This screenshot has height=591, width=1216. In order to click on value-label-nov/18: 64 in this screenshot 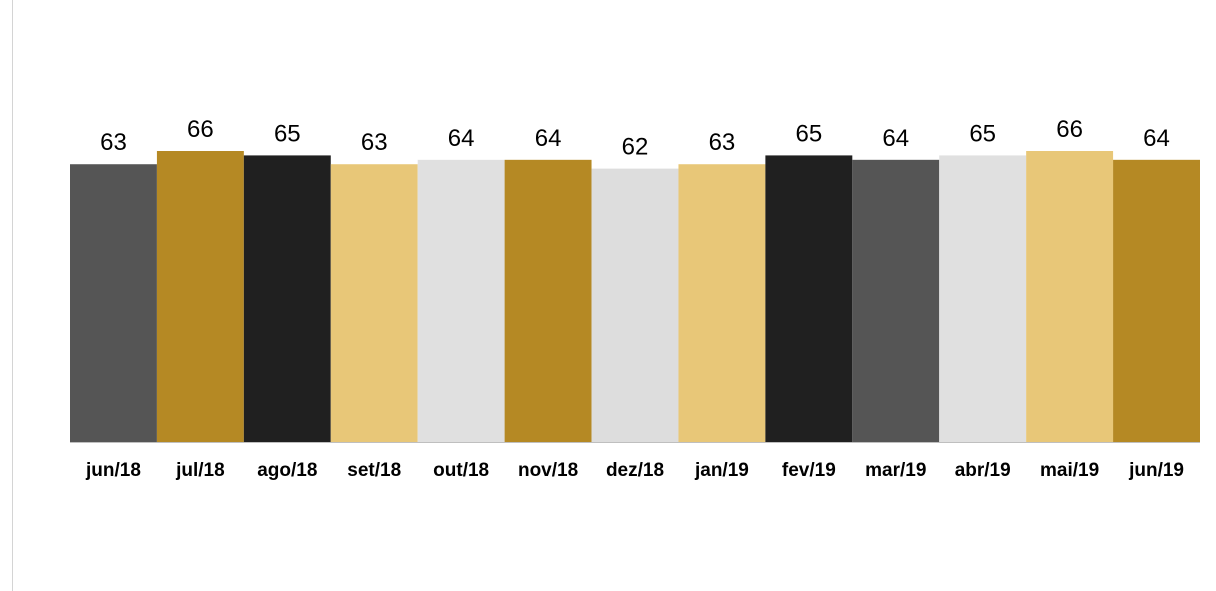, I will do `click(548, 138)`.